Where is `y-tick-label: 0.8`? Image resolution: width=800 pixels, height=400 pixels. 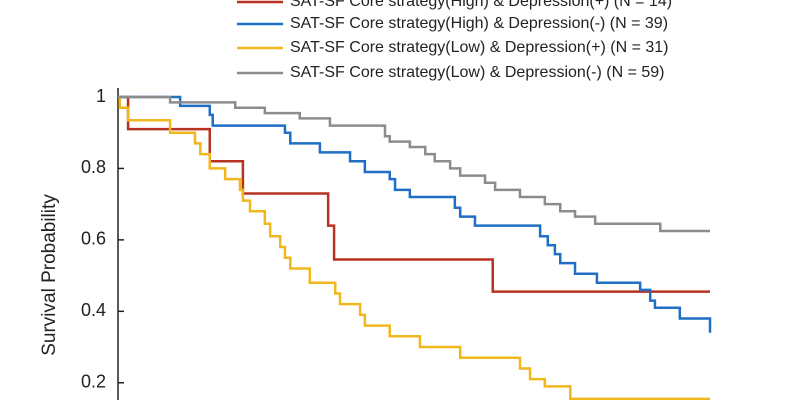
y-tick-label: 0.8 is located at coordinates (93, 167).